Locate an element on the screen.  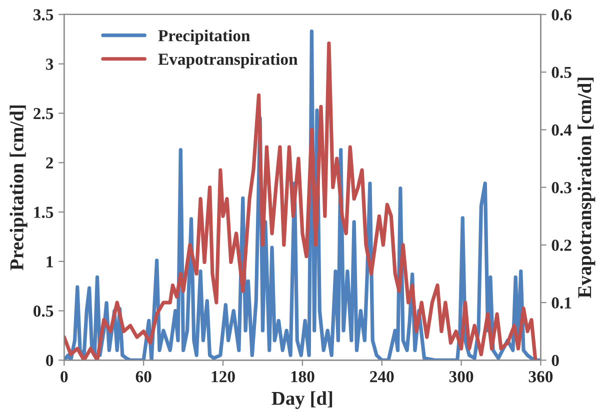
y-axis-title: Precipitation [cm/d] is located at coordinates (19, 188).